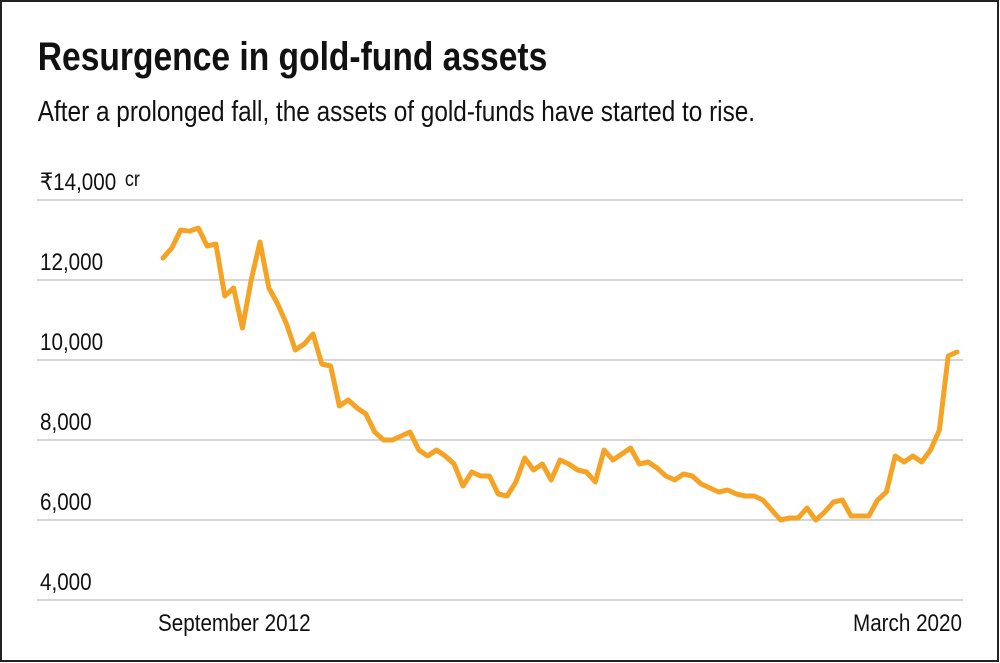 Image resolution: width=1000 pixels, height=663 pixels. What do you see at coordinates (66, 502) in the screenshot?
I see `y-tick-label: 6,000` at bounding box center [66, 502].